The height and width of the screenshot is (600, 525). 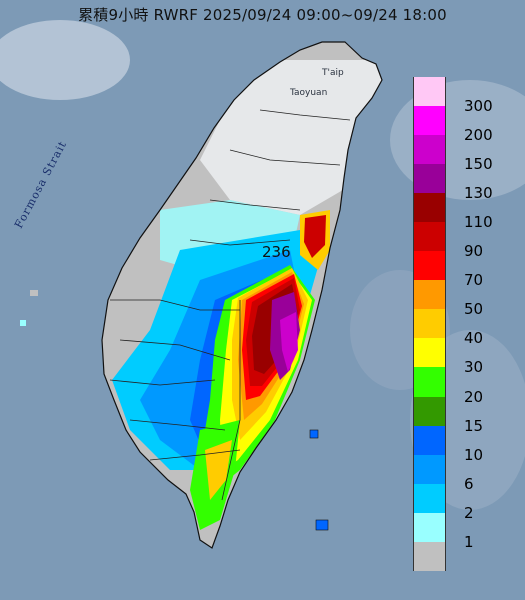 I want to click on legend-label: 10, so click(x=474, y=454).